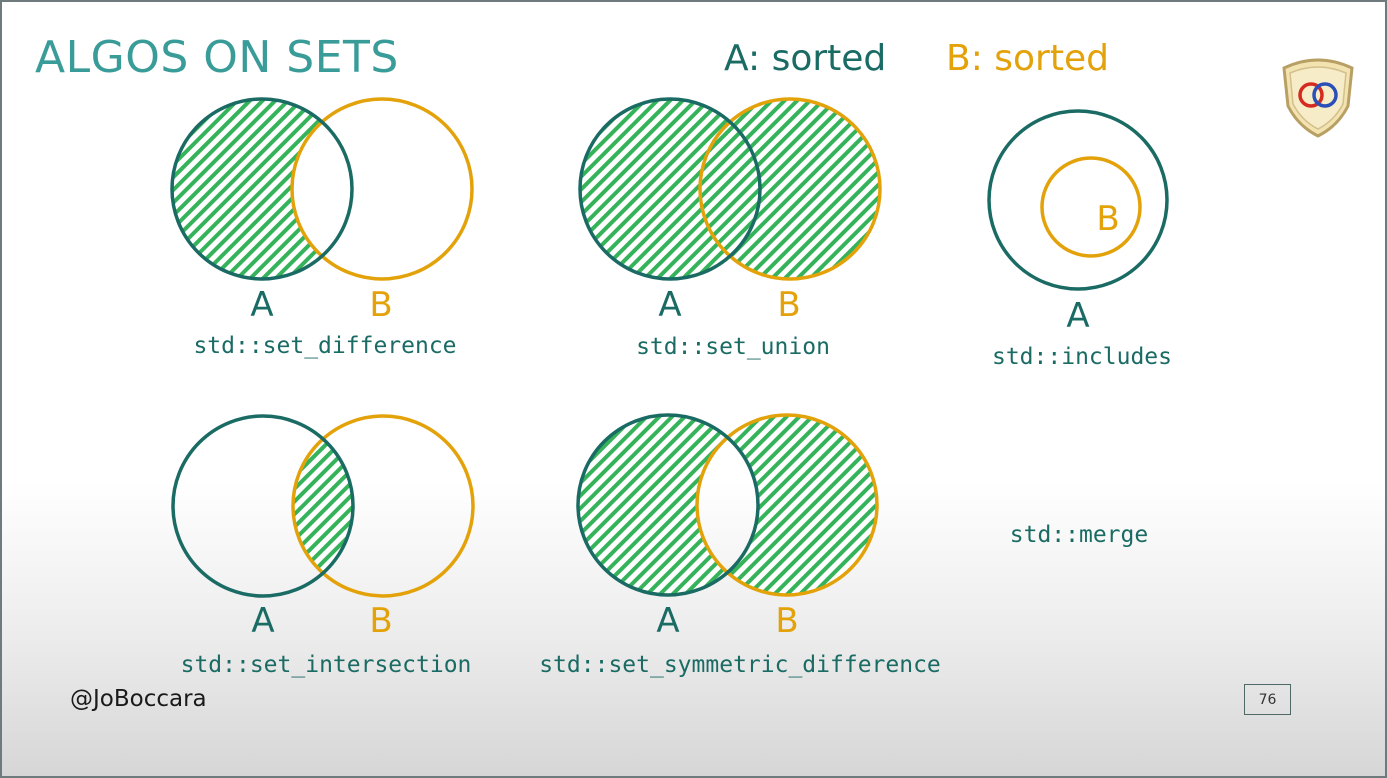 The height and width of the screenshot is (778, 1387). Describe the element at coordinates (740, 665) in the screenshot. I see `caption-set-symmetric-difference: std::set_symmetric_difference` at that location.